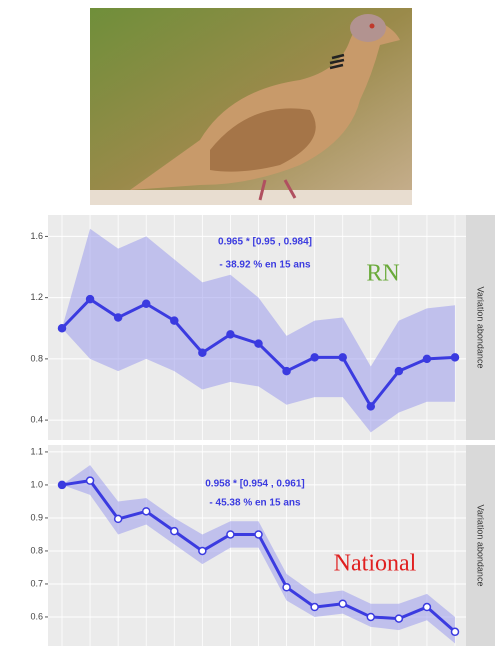 This screenshot has height=646, width=502. Describe the element at coordinates (255, 484) in the screenshot. I see `annotation: 0.958 * [0.954 , 0.961]` at that location.